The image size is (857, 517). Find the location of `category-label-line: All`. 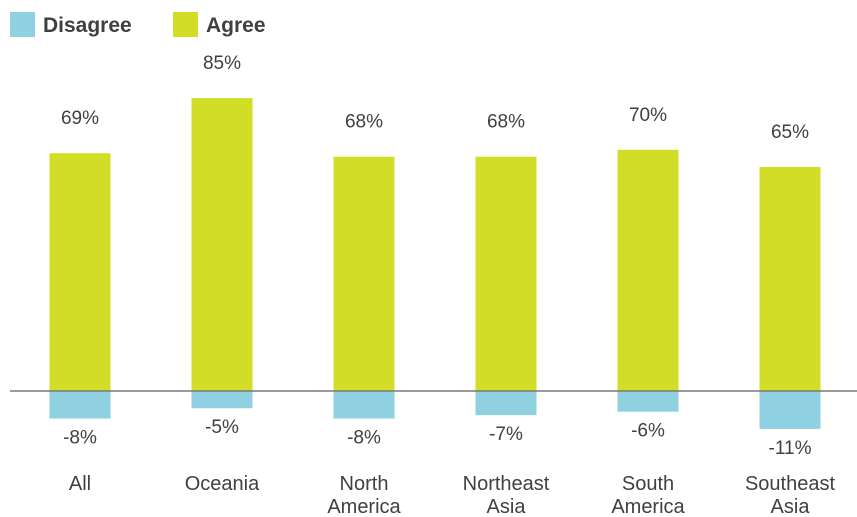

category-label-line: All is located at coordinates (80, 484).